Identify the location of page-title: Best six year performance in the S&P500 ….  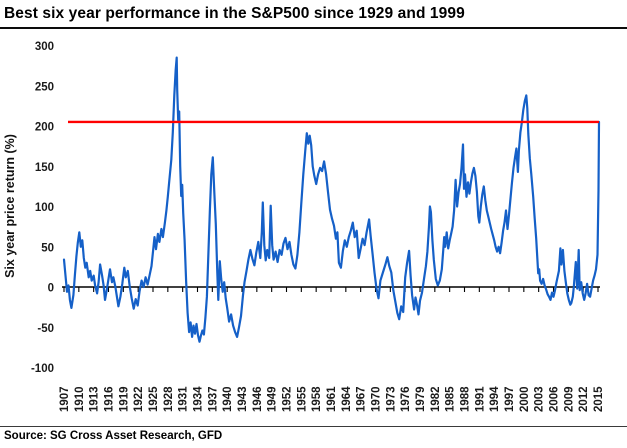
(234, 13).